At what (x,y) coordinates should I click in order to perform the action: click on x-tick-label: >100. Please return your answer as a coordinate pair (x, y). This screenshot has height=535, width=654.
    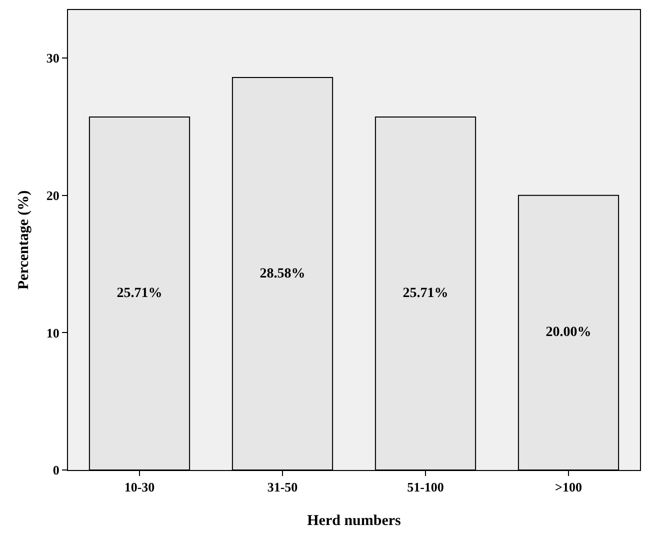
    Looking at the image, I should click on (568, 487).